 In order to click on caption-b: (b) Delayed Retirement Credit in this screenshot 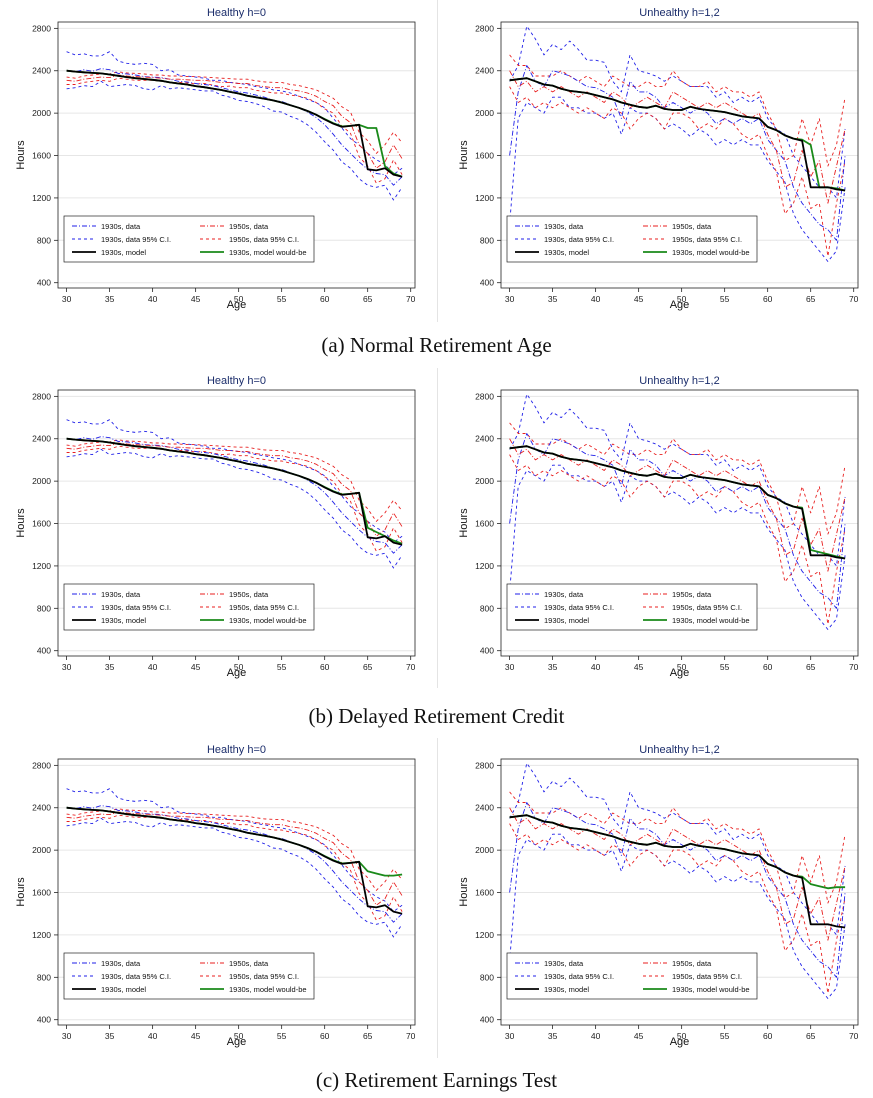, I will do `click(436, 716)`.